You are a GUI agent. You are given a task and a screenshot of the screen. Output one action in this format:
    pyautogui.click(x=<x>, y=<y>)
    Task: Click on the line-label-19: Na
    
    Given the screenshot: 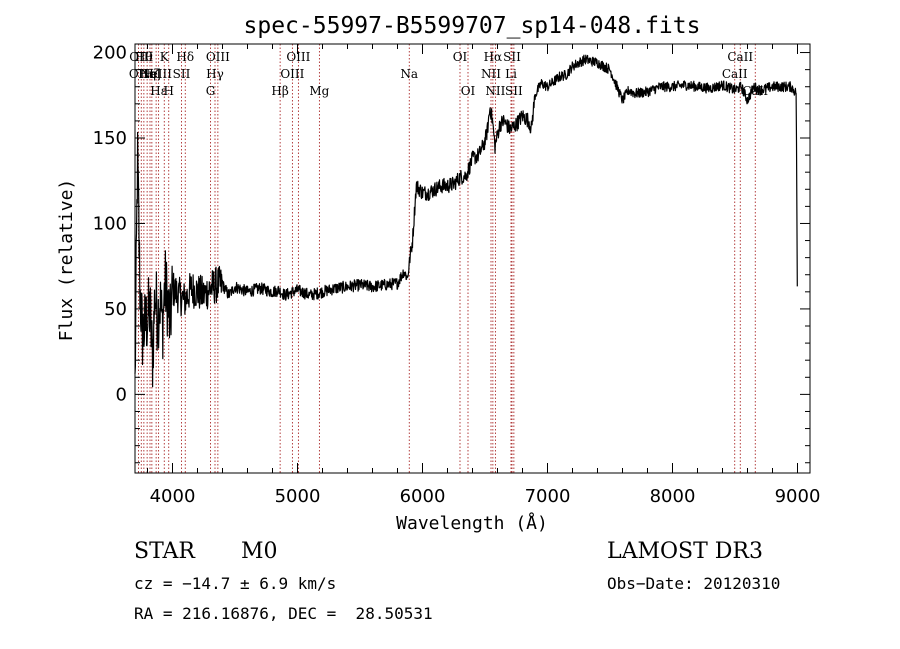 What is the action you would take?
    pyautogui.click(x=409, y=74)
    